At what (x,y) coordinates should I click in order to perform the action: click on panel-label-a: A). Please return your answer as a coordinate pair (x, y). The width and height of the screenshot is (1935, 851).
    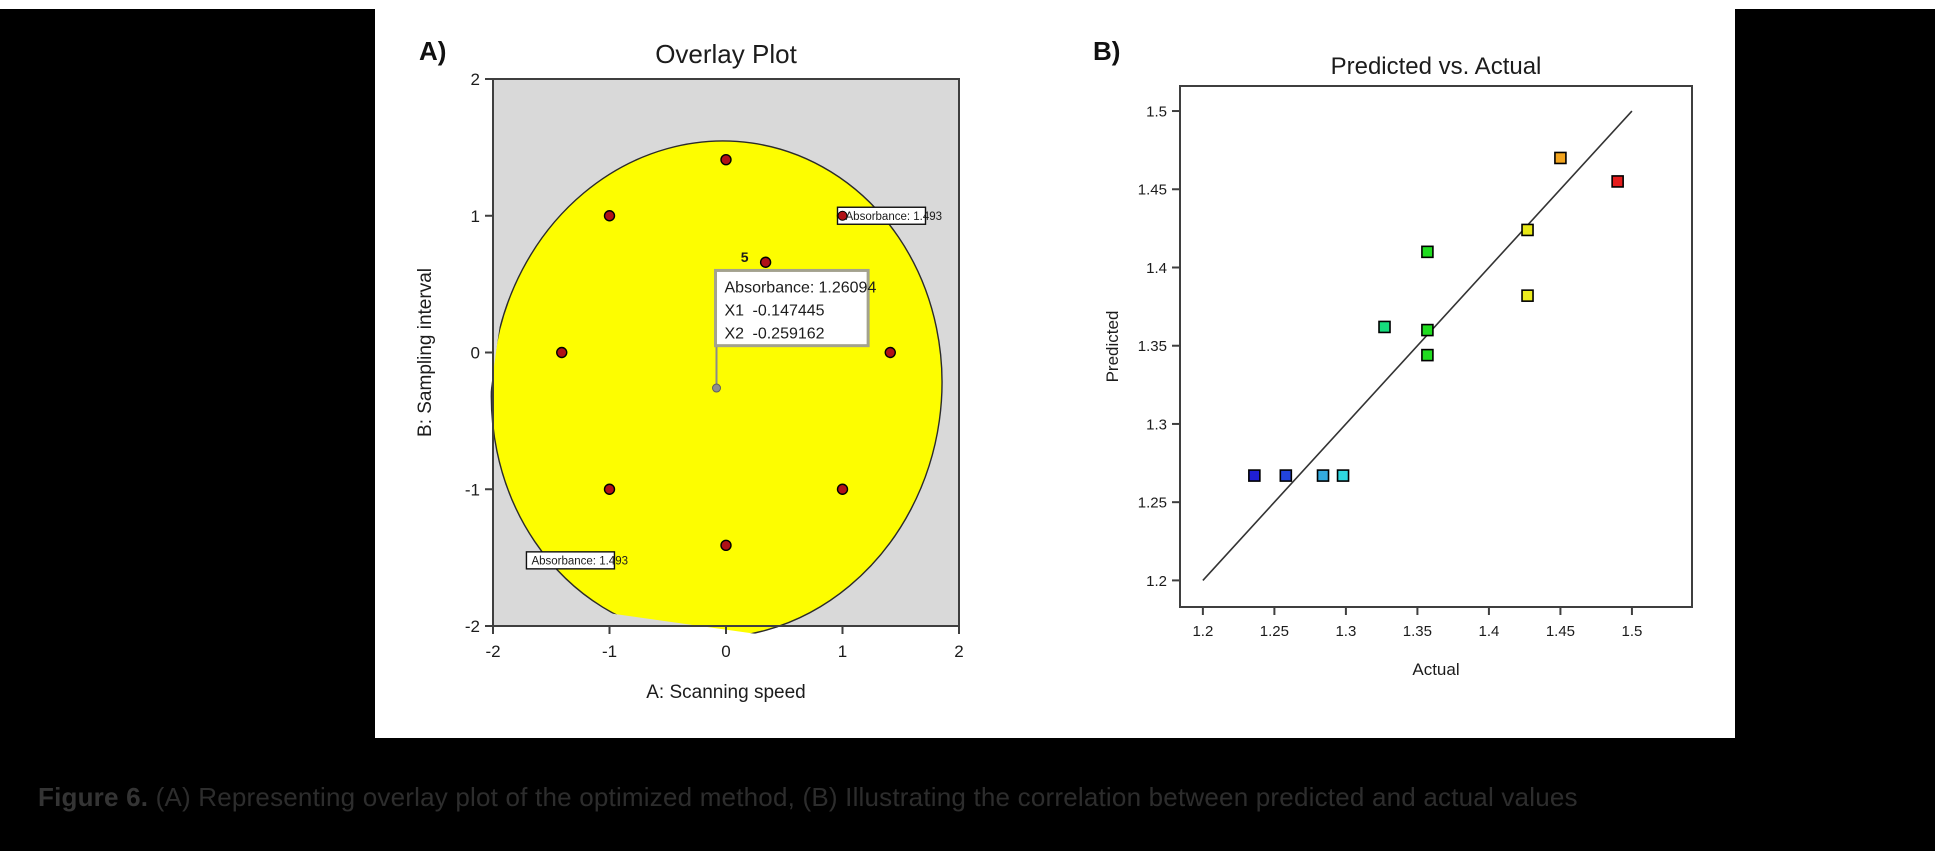
    Looking at the image, I should click on (433, 51).